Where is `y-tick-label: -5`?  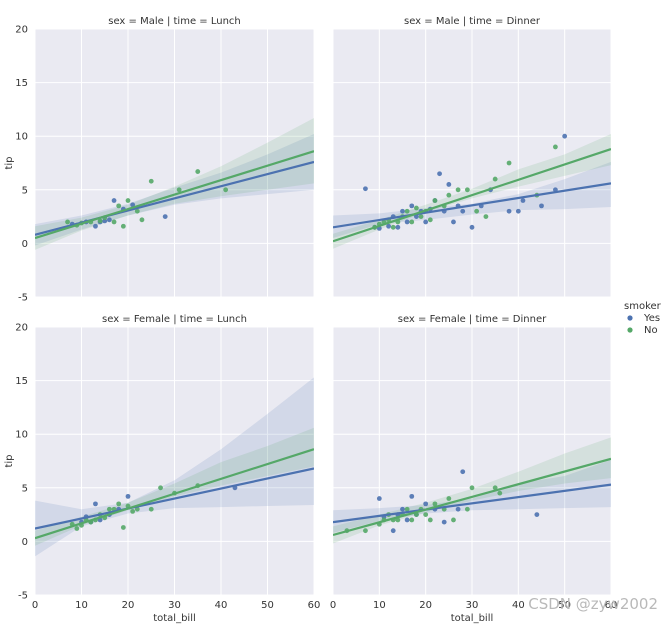 y-tick-label: -5 is located at coordinates (23, 298).